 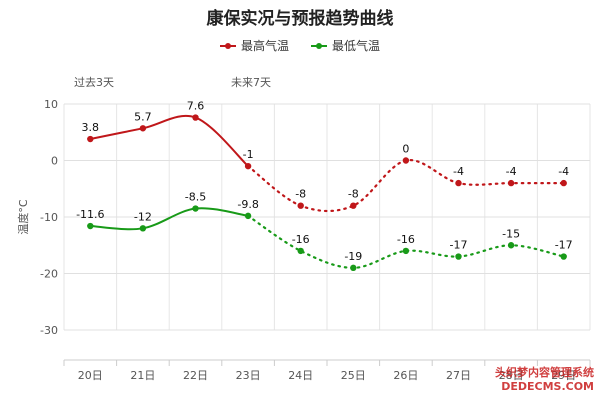 I want to click on data-label-max: -1, so click(x=248, y=154).